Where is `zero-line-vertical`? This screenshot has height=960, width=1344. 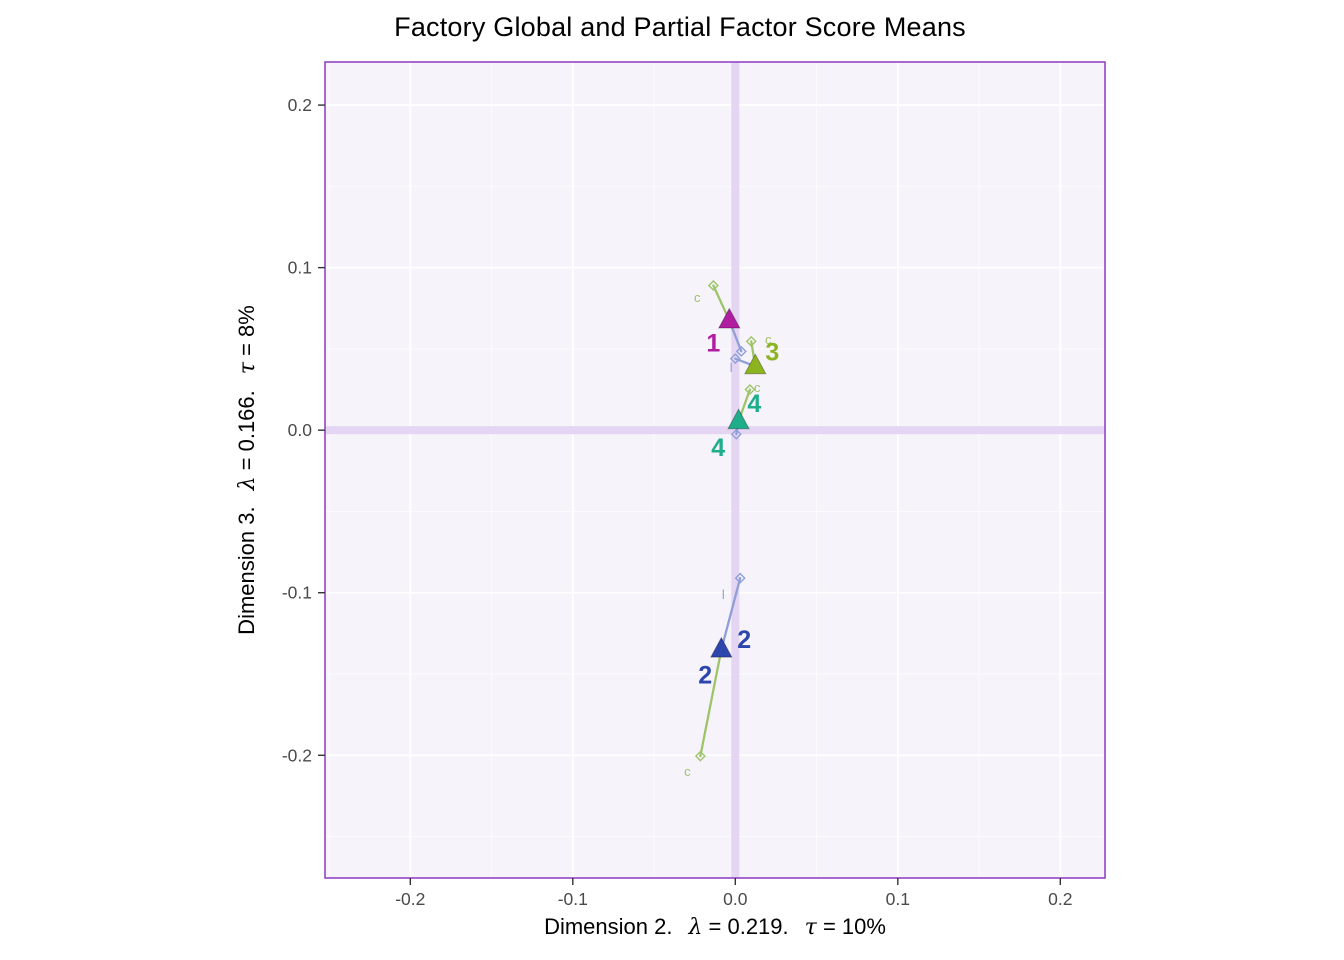 zero-line-vertical is located at coordinates (735, 470).